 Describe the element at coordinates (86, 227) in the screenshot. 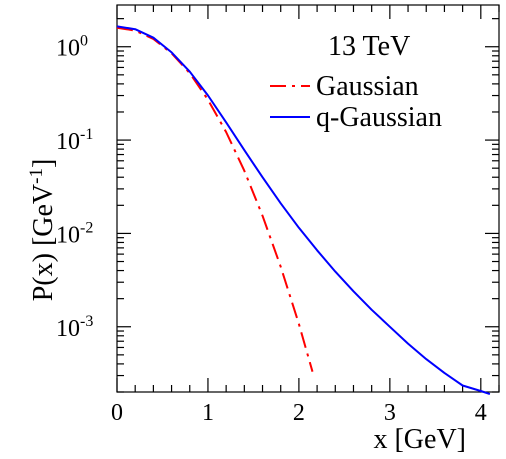

I see `y-tick-label-exp: -2` at that location.